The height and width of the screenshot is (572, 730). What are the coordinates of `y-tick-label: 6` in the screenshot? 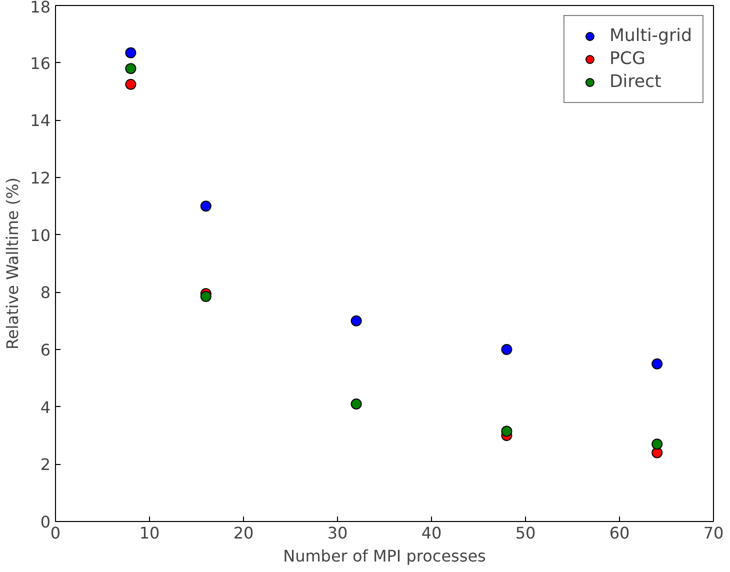 It's located at (45, 350).